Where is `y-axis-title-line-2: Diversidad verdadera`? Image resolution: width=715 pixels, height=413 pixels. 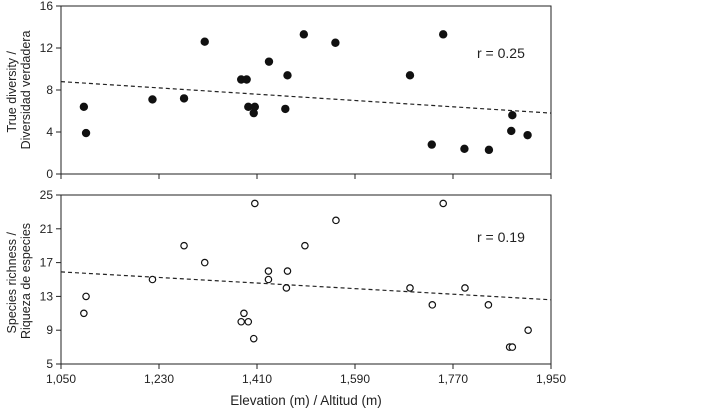 y-axis-title-line-2: Diversidad verdadera is located at coordinates (26, 90).